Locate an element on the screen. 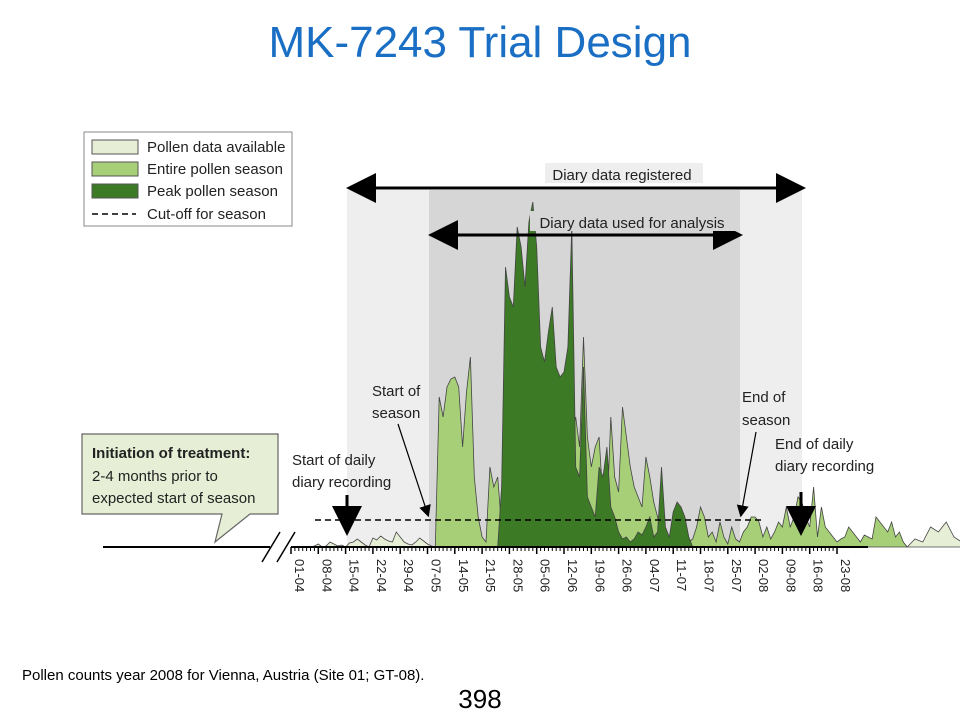 Image resolution: width=960 pixels, height=720 pixels. x-tick-label: 04-07 is located at coordinates (654, 575).